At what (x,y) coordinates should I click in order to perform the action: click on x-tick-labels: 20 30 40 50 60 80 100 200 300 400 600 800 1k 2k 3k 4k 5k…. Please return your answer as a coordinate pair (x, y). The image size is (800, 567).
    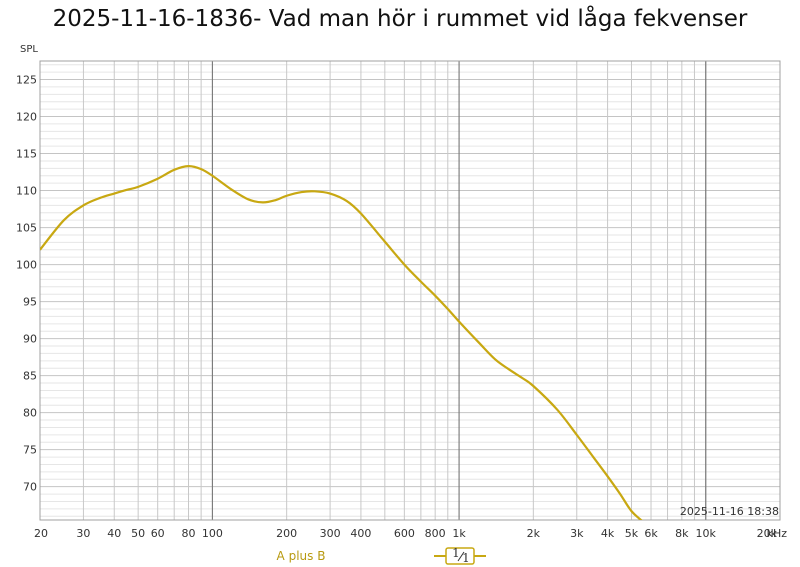
    Looking at the image, I should click on (406, 533).